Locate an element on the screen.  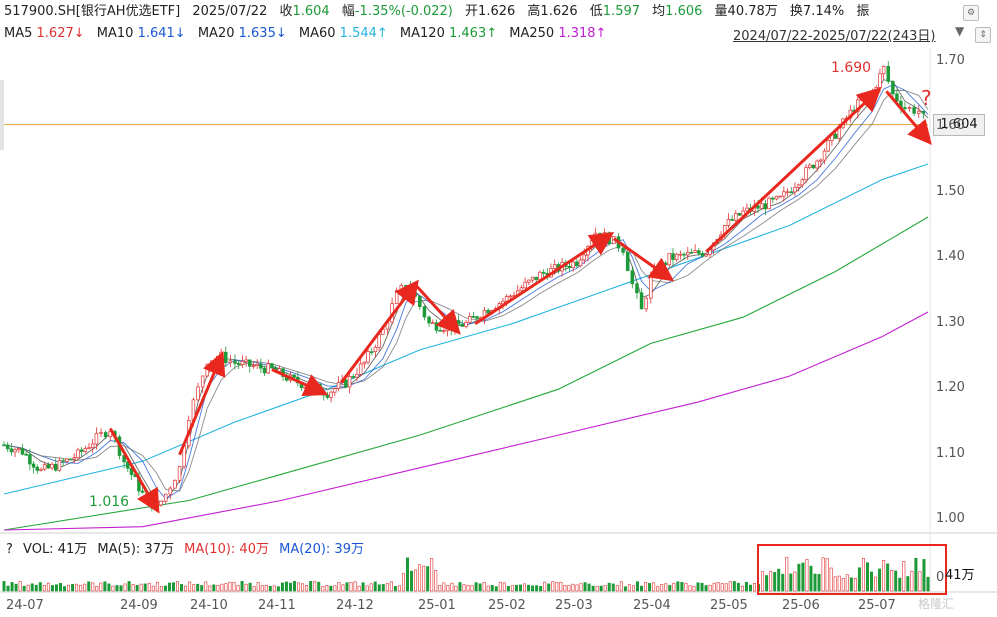
x-tick-label: 24-07 is located at coordinates (25, 605).